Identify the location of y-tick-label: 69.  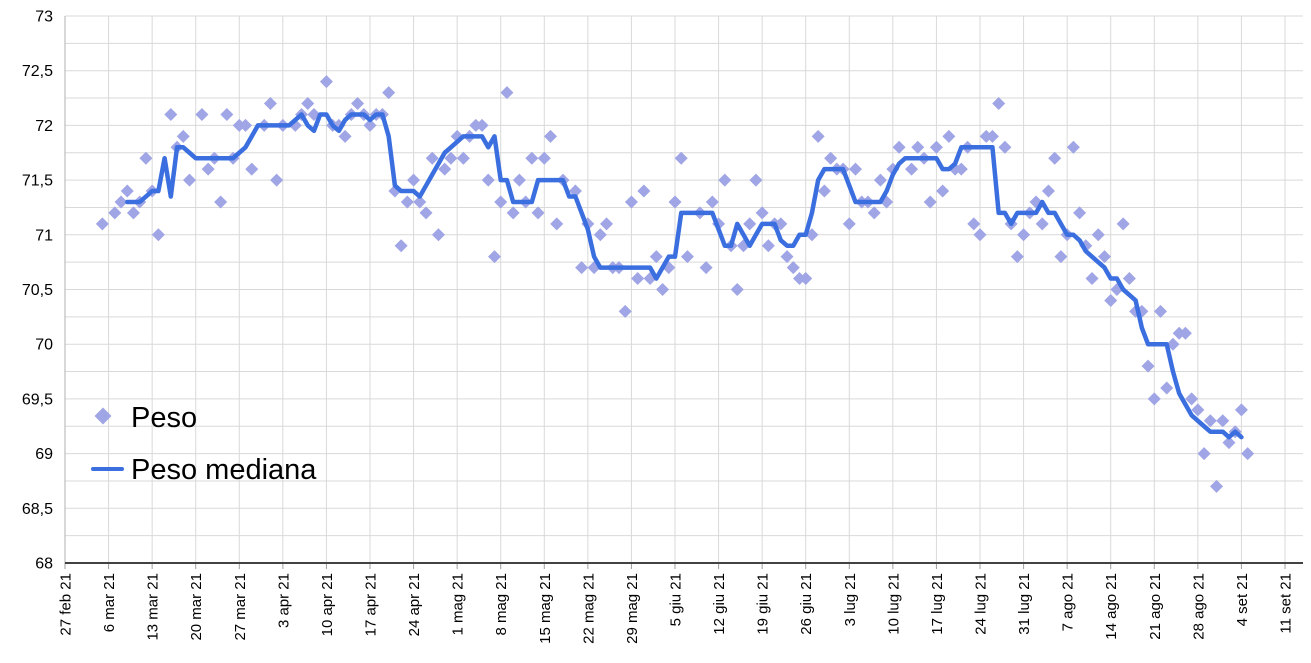
(44, 454).